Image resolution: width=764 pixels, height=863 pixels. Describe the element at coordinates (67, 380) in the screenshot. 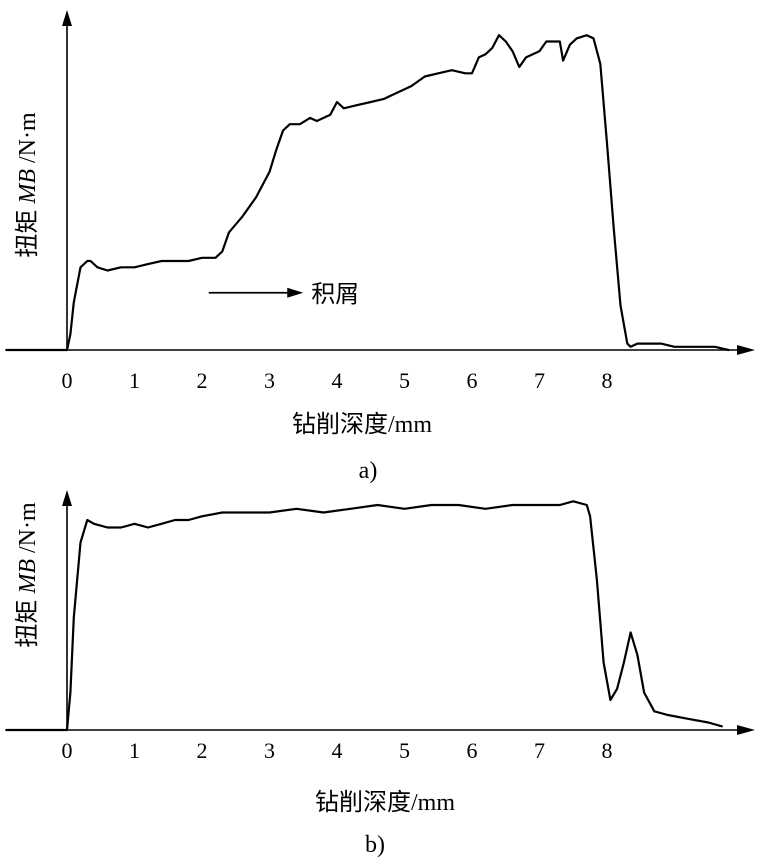

I see `panel-a-x-tick-label: 0` at that location.